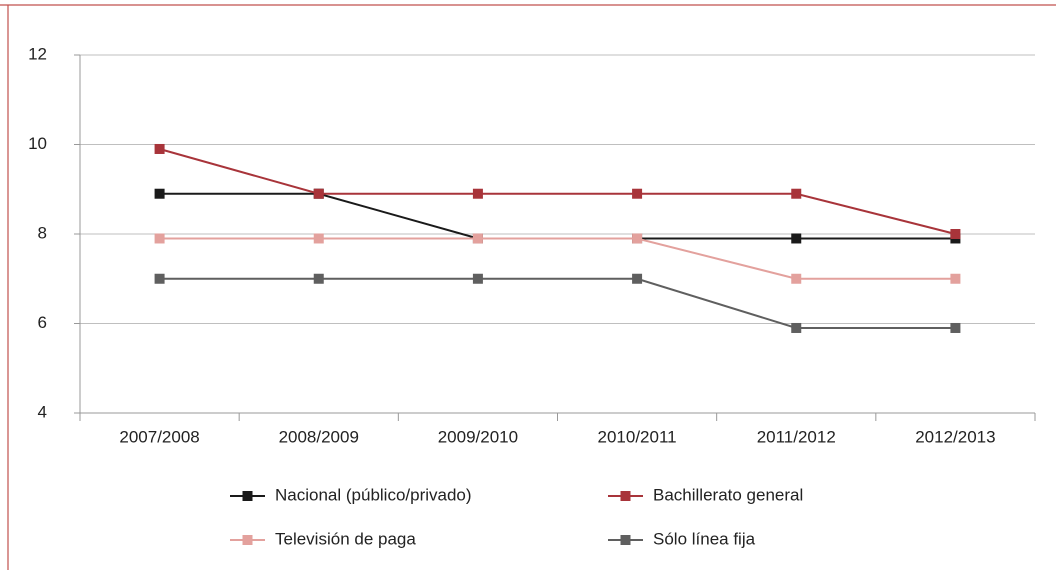 This screenshot has height=575, width=1056. What do you see at coordinates (42, 232) in the screenshot?
I see `y-tick-label: 8` at bounding box center [42, 232].